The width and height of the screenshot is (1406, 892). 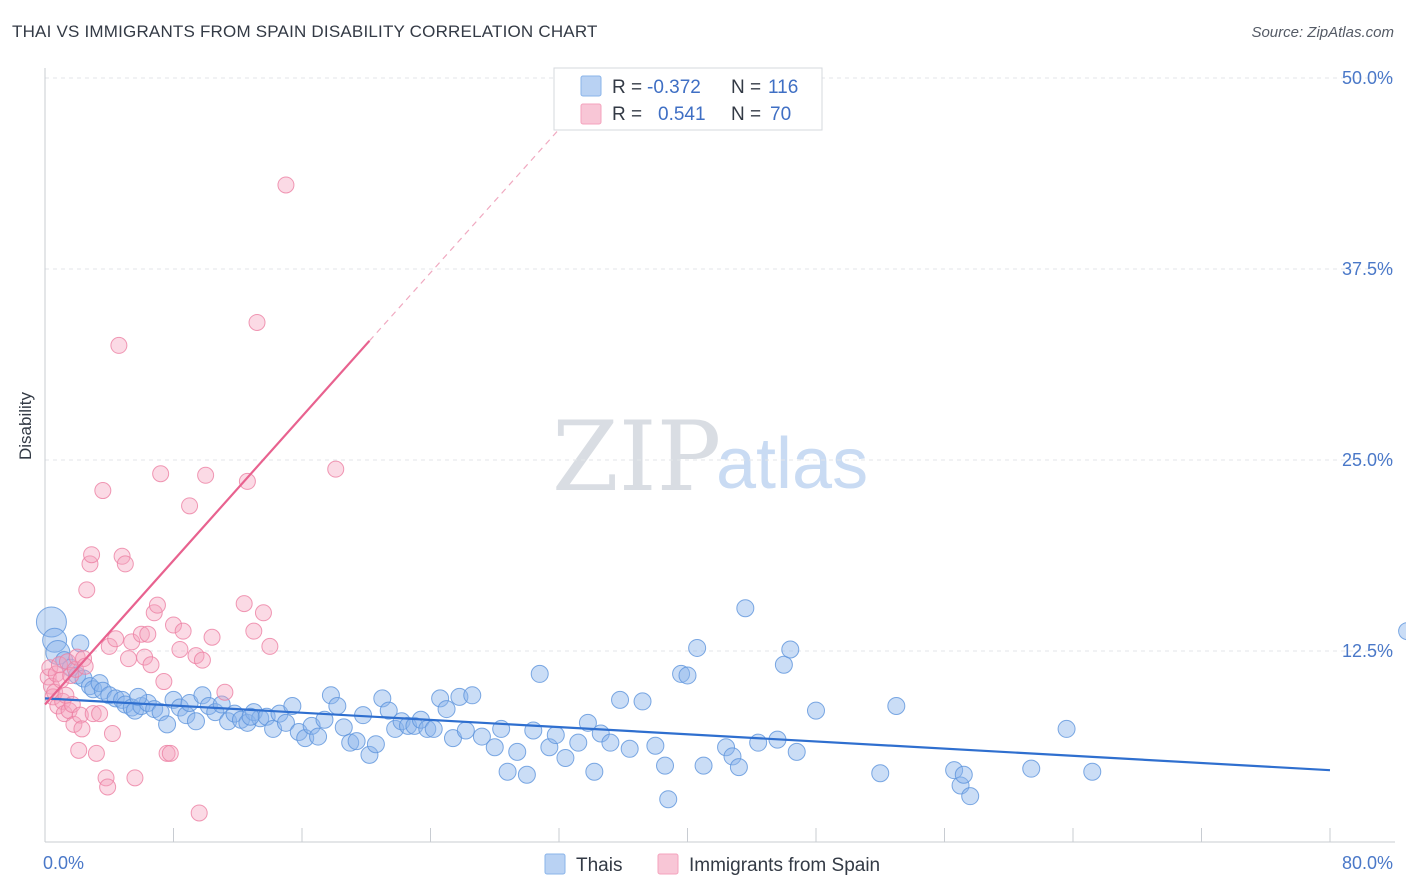 What do you see at coordinates (1367, 863) in the screenshot?
I see `x-tick-label-max: 80.0%` at bounding box center [1367, 863].